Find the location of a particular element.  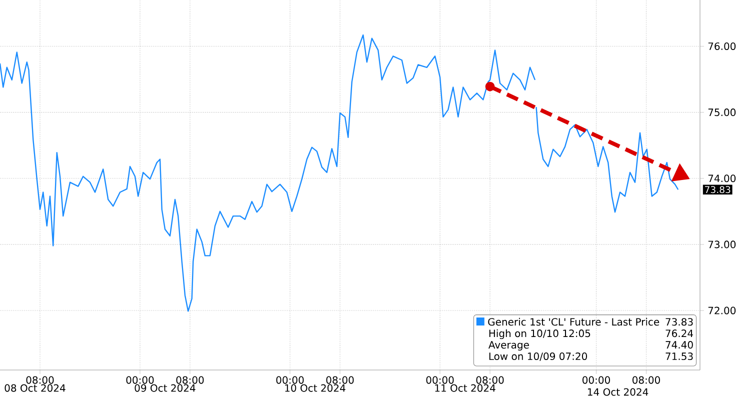

annotation: Average is located at coordinates (508, 346).